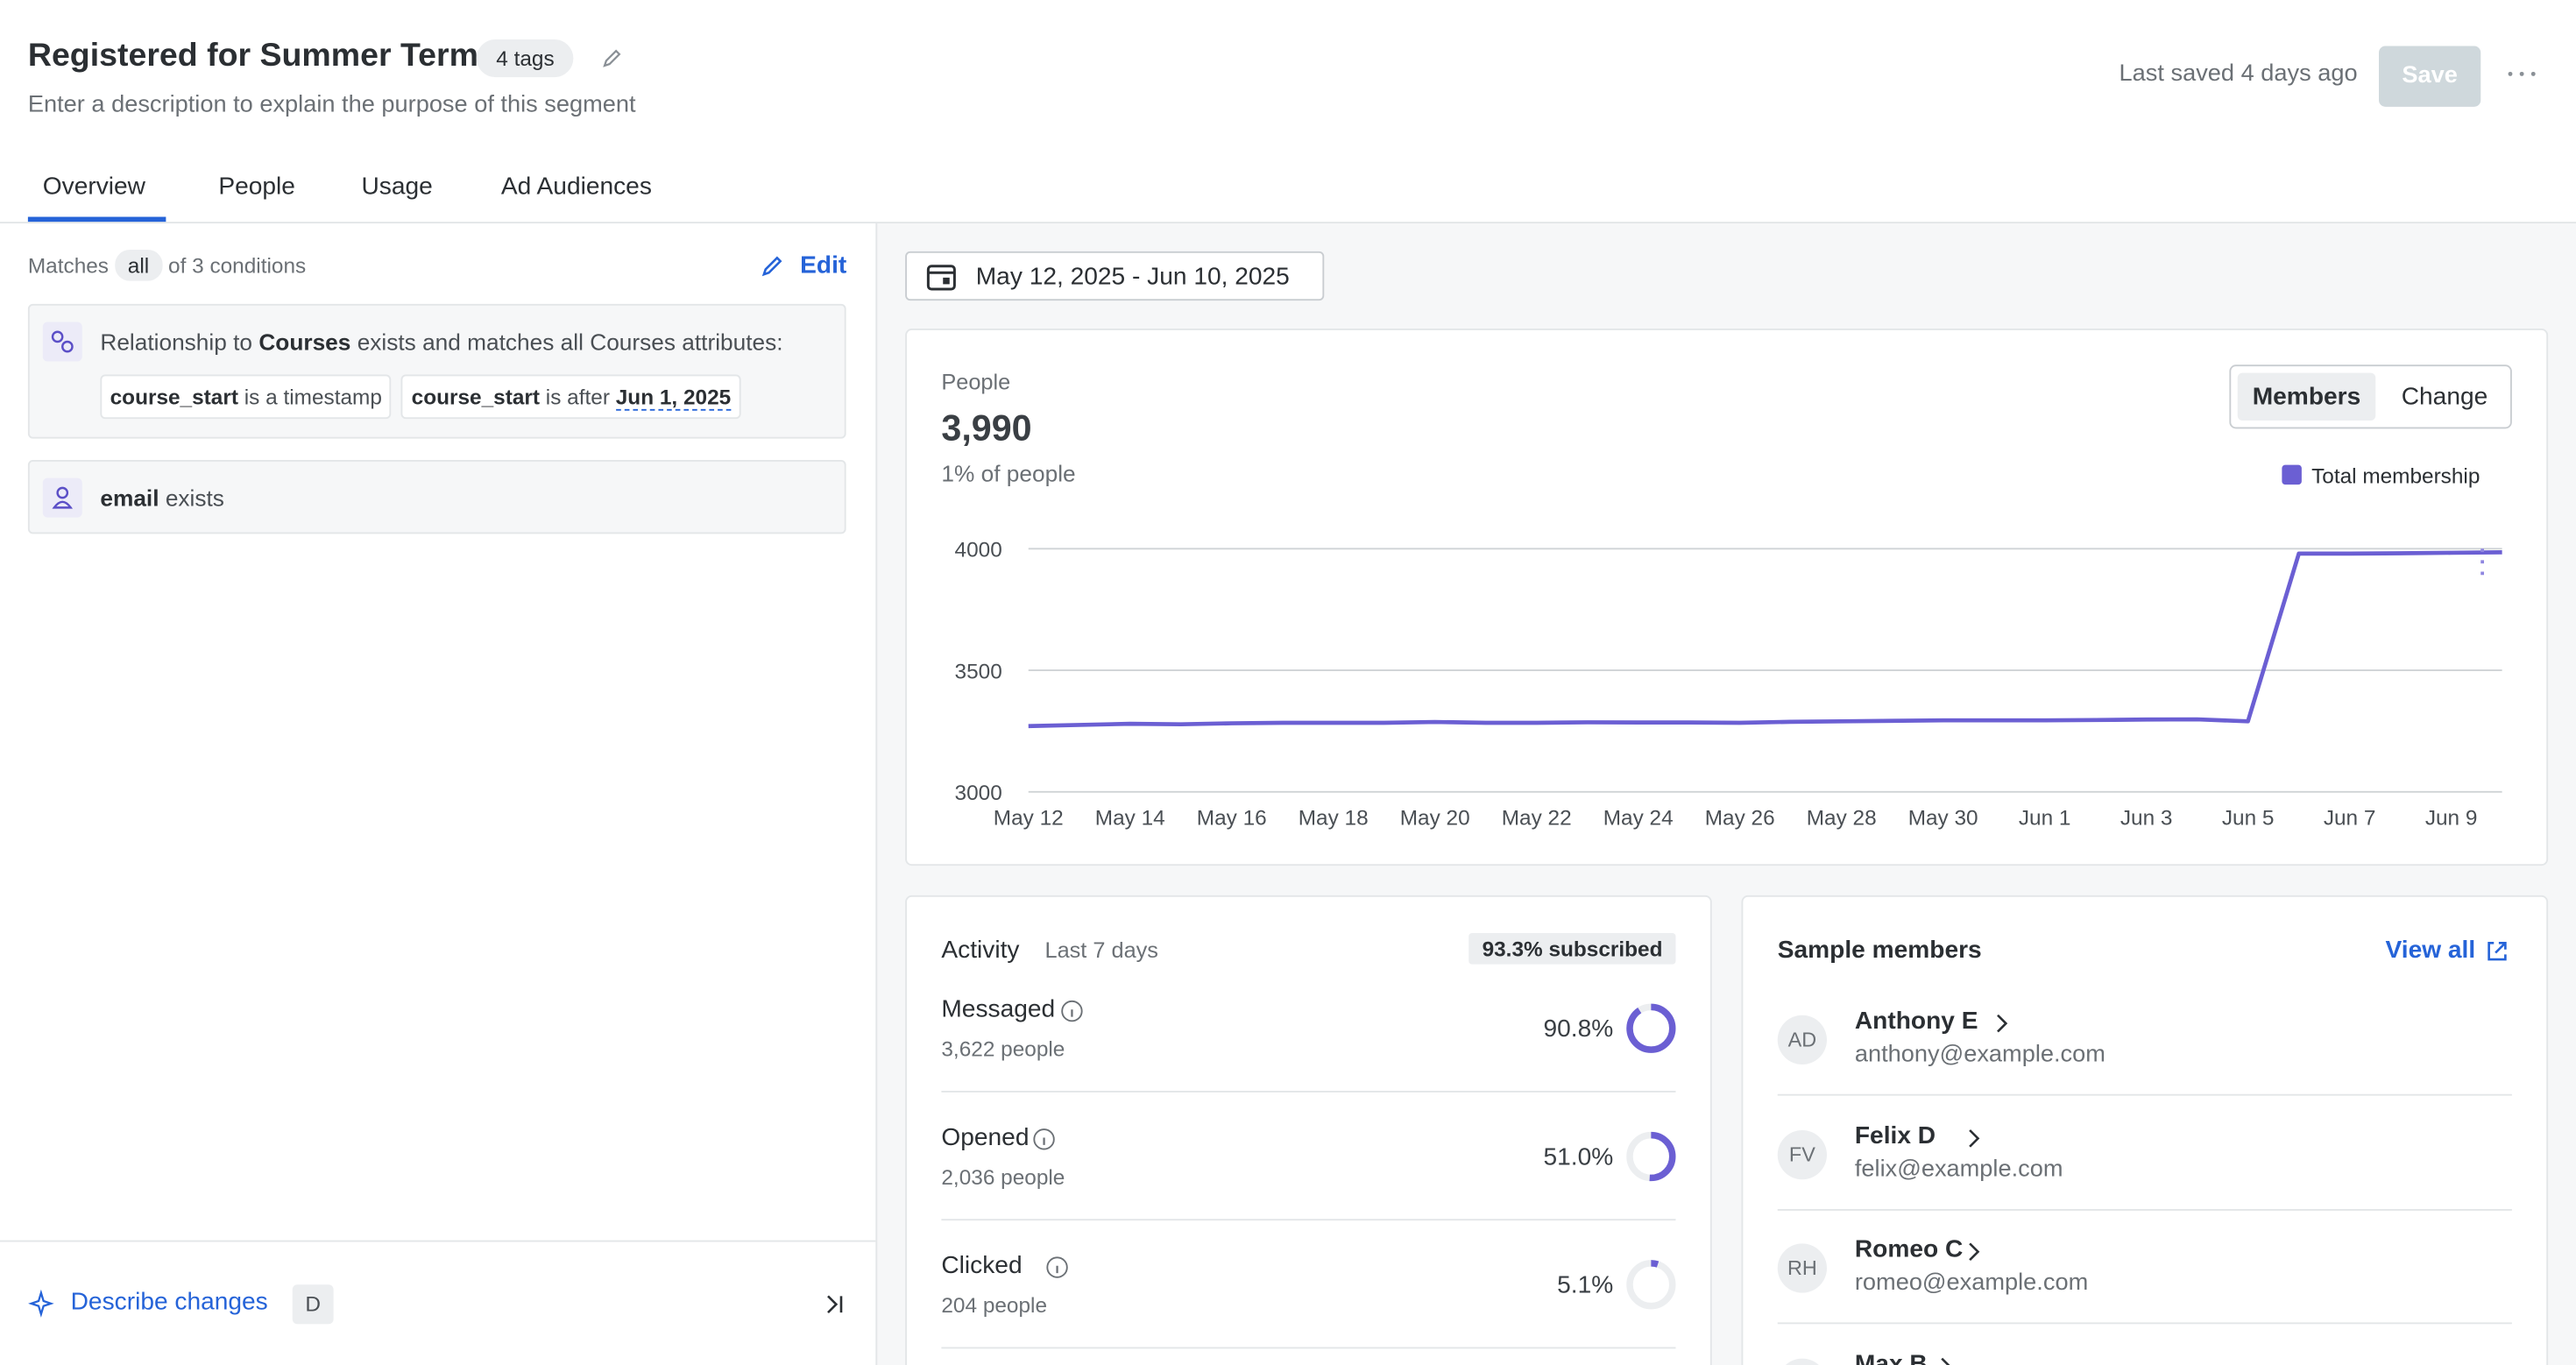 The image size is (2576, 1365). What do you see at coordinates (1578, 1157) in the screenshot?
I see `metric-percent: 51.0%` at bounding box center [1578, 1157].